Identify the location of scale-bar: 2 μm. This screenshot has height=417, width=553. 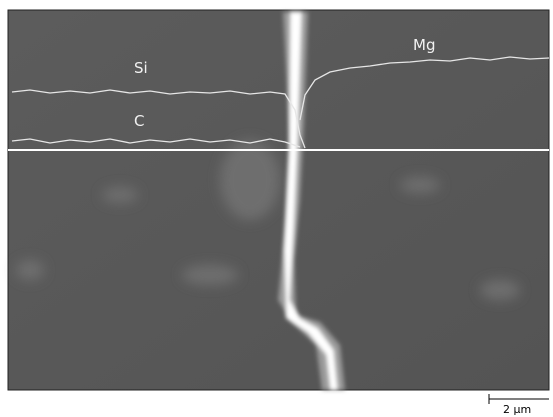
(518, 405).